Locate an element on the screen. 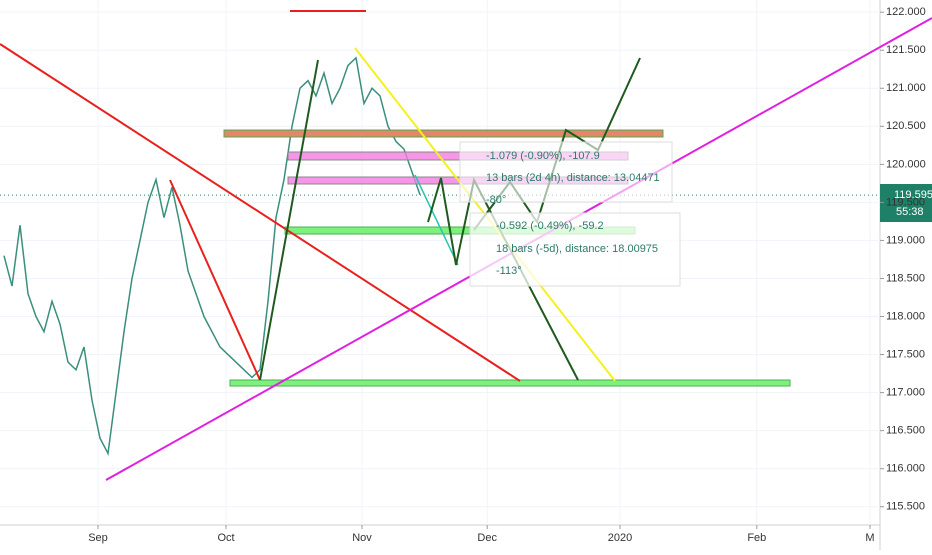 This screenshot has height=555, width=932. measure-label: -113° is located at coordinates (509, 271).